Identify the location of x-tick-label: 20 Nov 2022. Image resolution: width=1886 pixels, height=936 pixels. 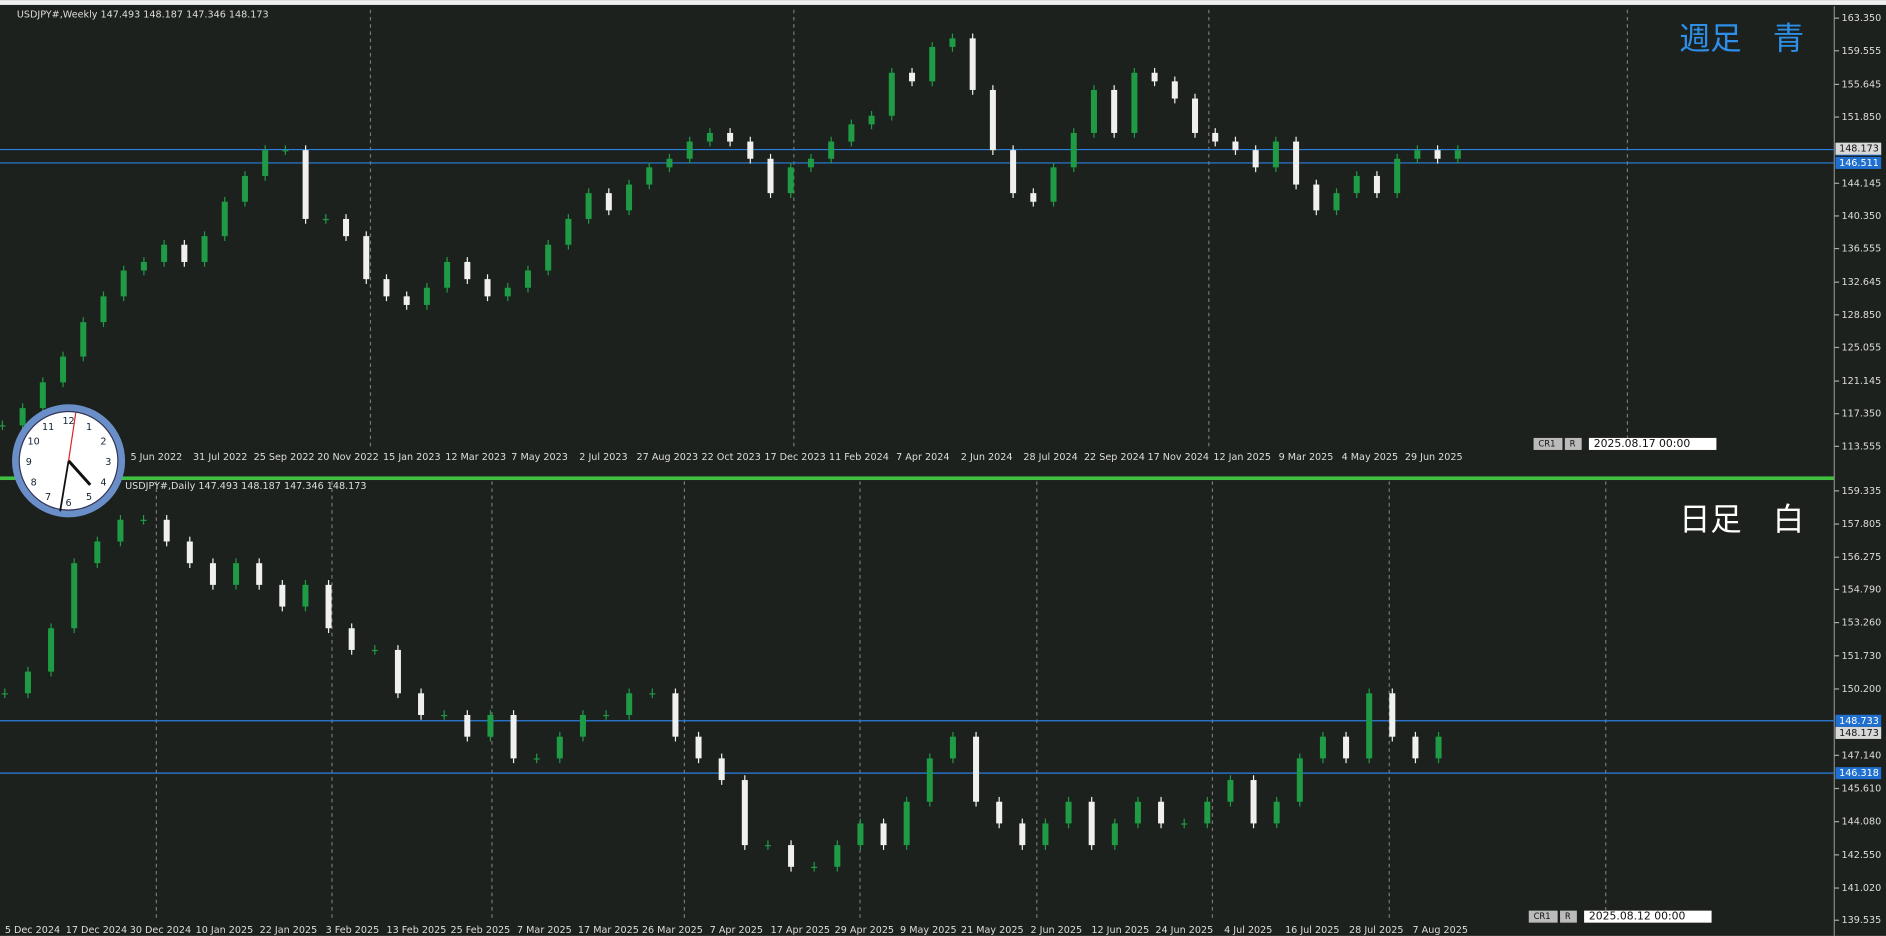
(348, 457).